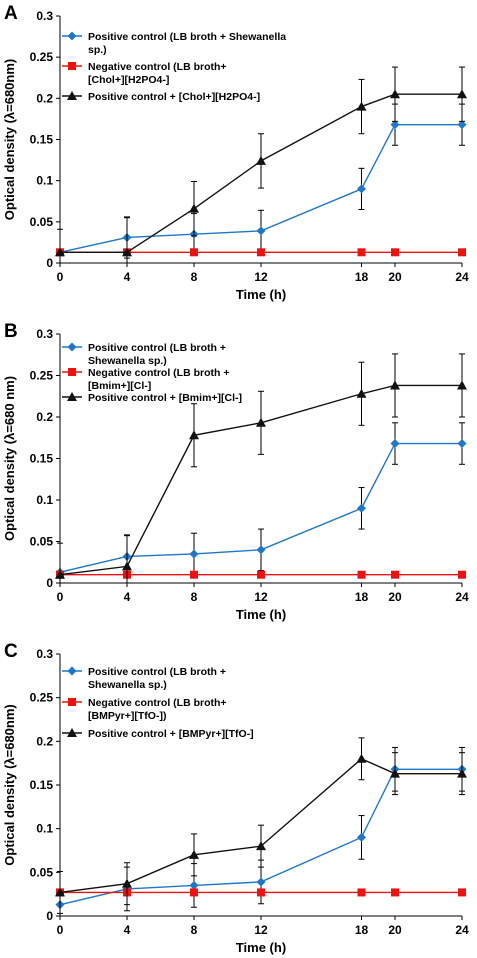  What do you see at coordinates (157, 348) in the screenshot?
I see `legend-label: Positive control (LB broth +` at bounding box center [157, 348].